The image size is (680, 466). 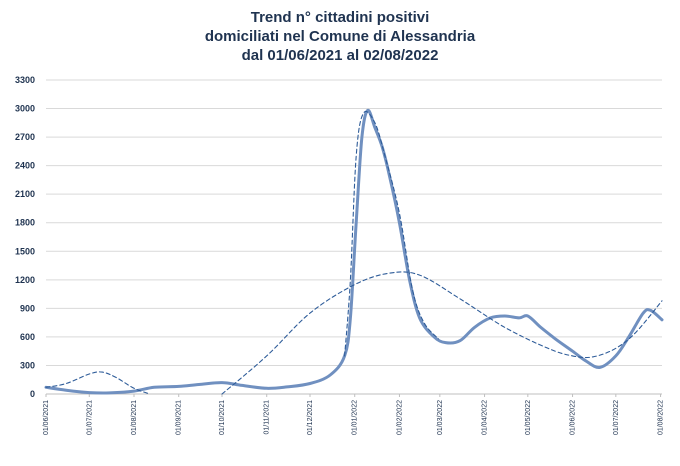 I want to click on x-tick-label: 01/07/2022, so click(x=616, y=417).